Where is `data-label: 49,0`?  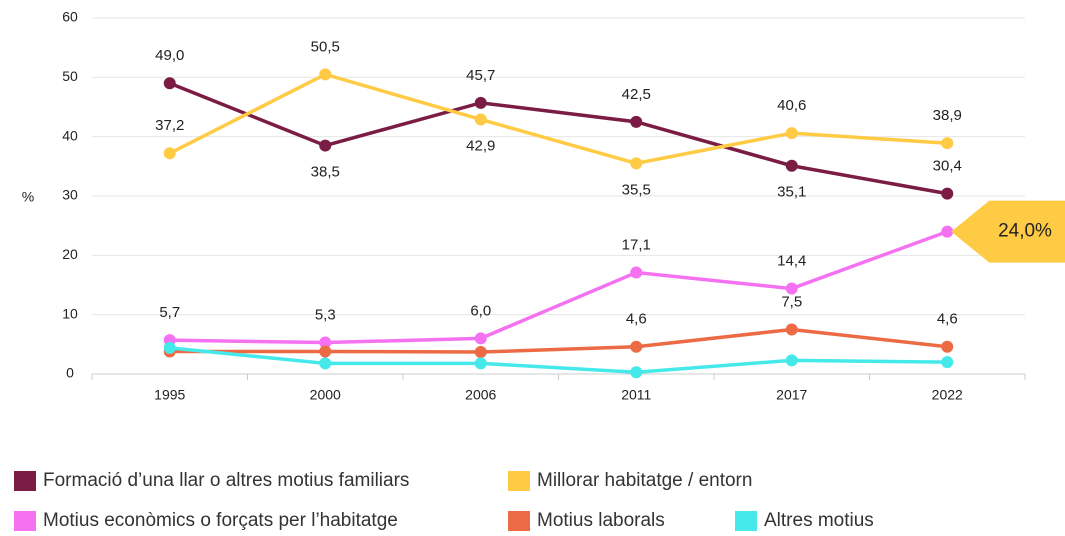
data-label: 49,0 is located at coordinates (169, 55).